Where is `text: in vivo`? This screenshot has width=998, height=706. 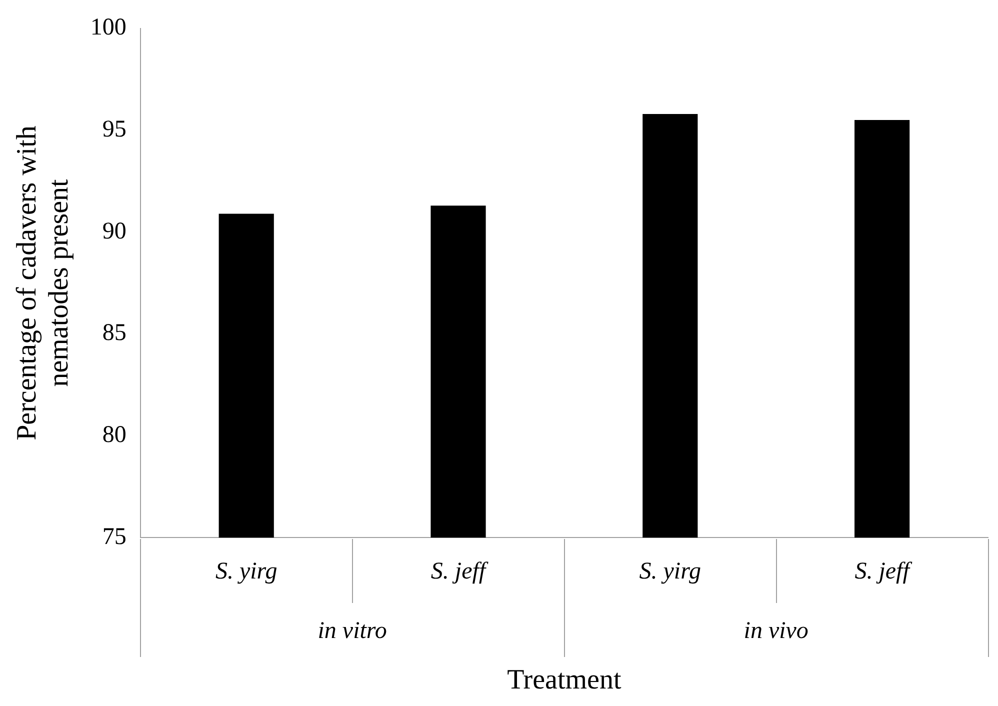 text: in vivo is located at coordinates (776, 631).